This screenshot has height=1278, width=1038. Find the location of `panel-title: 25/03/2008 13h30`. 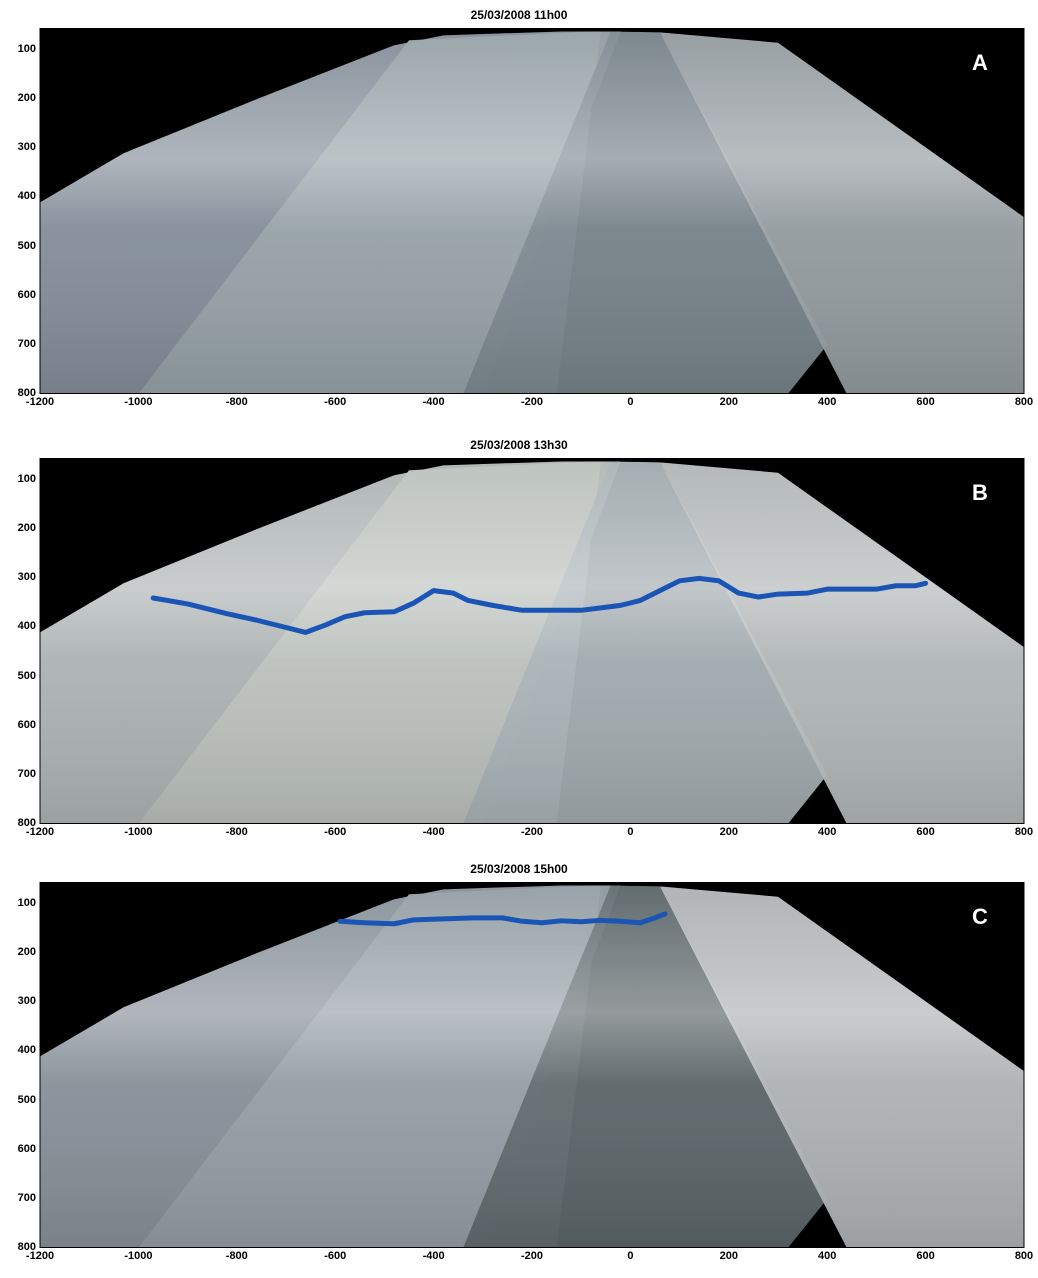

panel-title: 25/03/2008 13h30 is located at coordinates (519, 445).